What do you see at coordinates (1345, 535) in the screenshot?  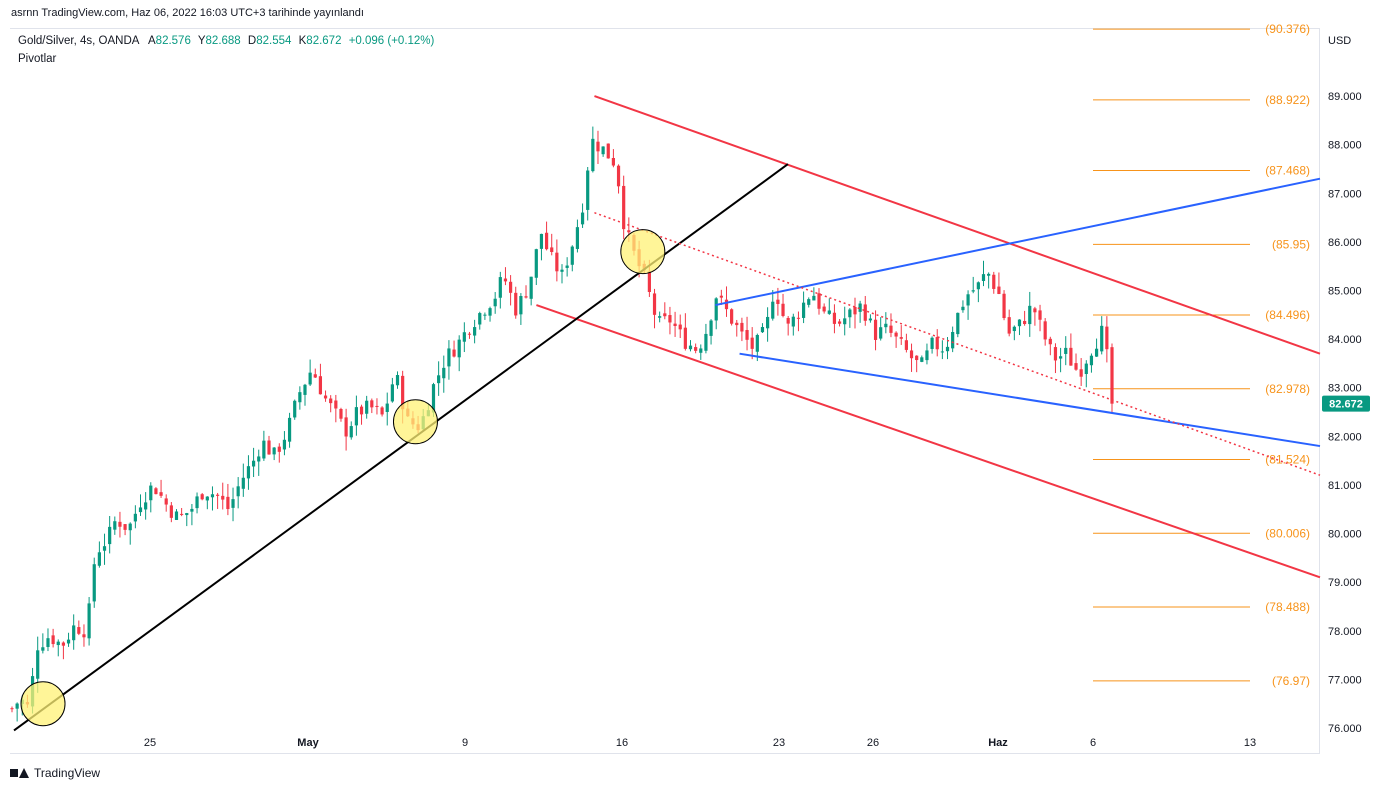 I see `y-tick-label: 80.000` at bounding box center [1345, 535].